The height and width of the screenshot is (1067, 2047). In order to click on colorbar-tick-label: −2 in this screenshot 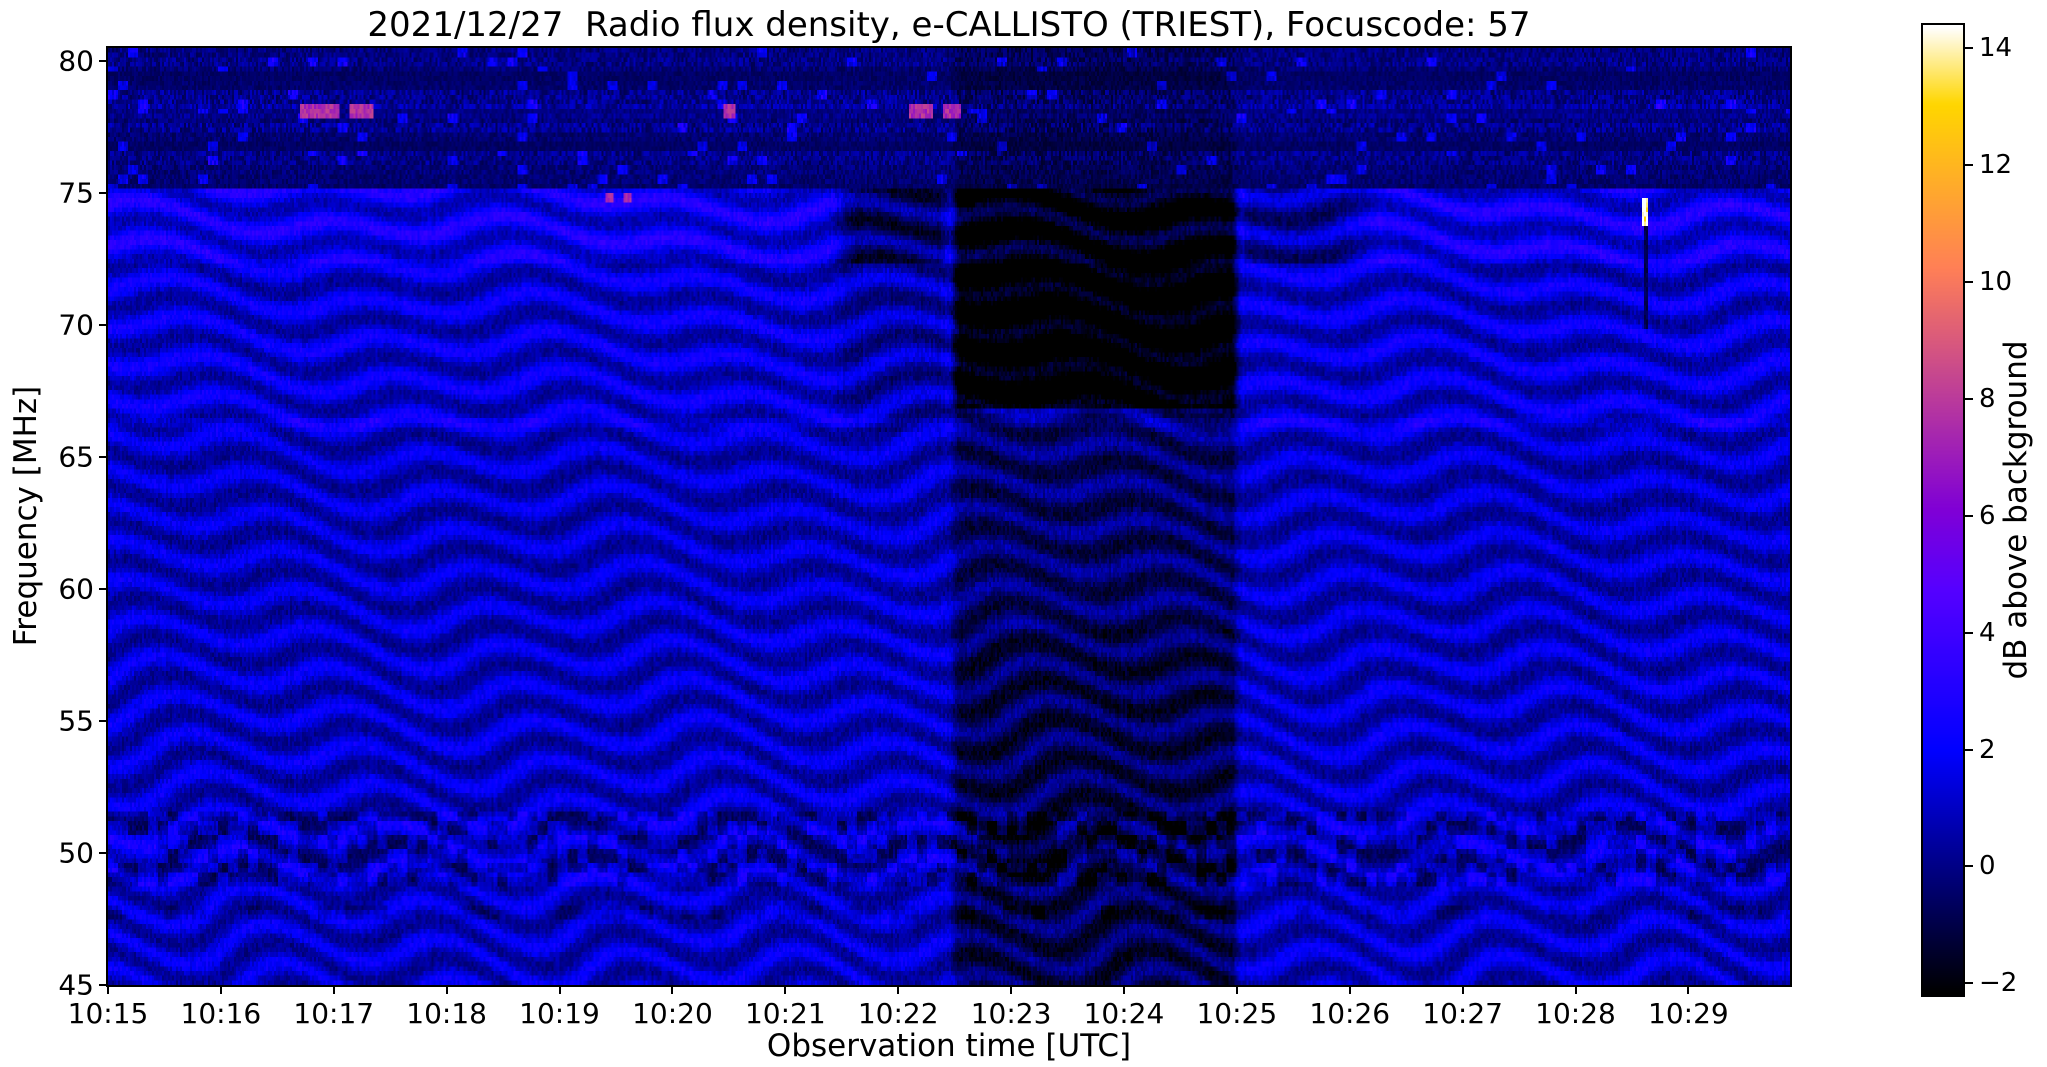, I will do `click(1998, 983)`.